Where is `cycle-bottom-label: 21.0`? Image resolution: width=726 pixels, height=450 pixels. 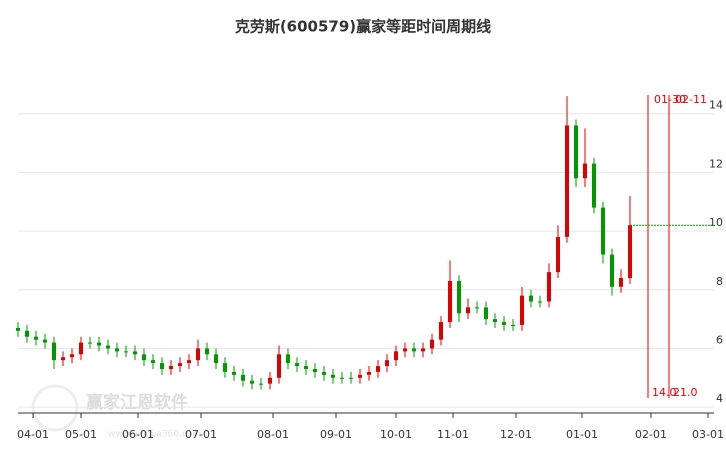
cycle-bottom-label: 21.0 is located at coordinates (685, 392).